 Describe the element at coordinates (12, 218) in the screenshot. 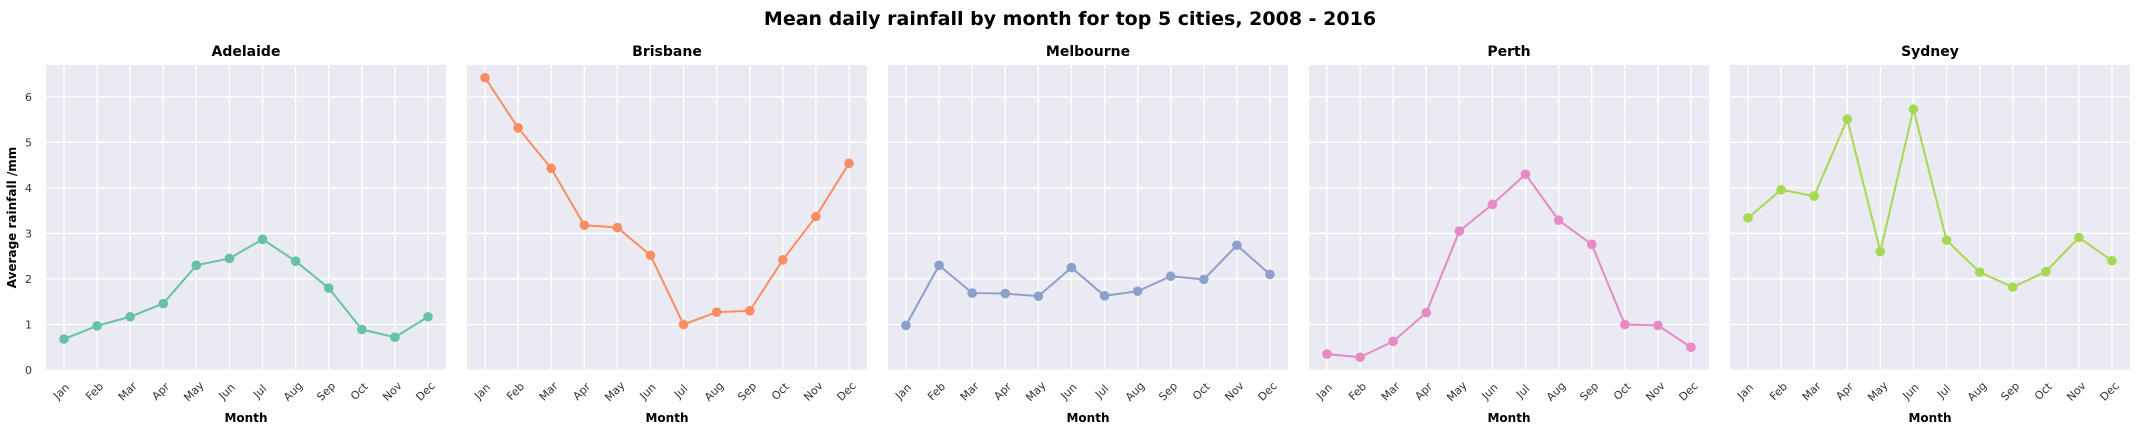

I see `y-axis-label: Average rainfall /mm` at that location.